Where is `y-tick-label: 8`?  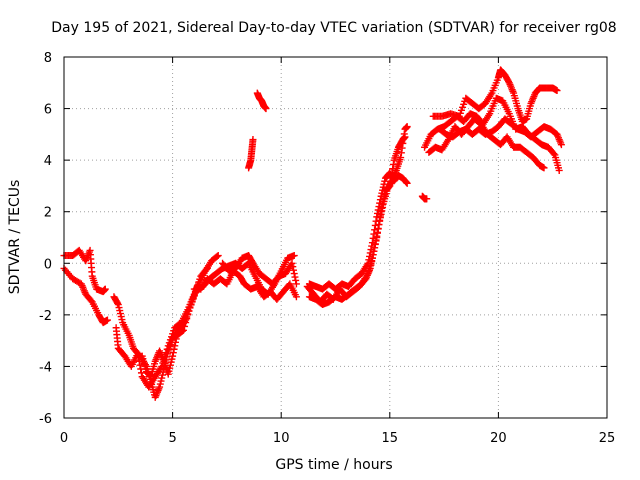 y-tick-label: 8 is located at coordinates (48, 58).